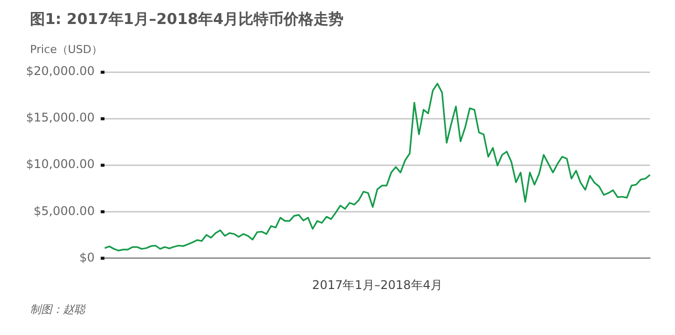 The image size is (675, 335). I want to click on y-tick-label: $10,000.00, so click(60, 164).